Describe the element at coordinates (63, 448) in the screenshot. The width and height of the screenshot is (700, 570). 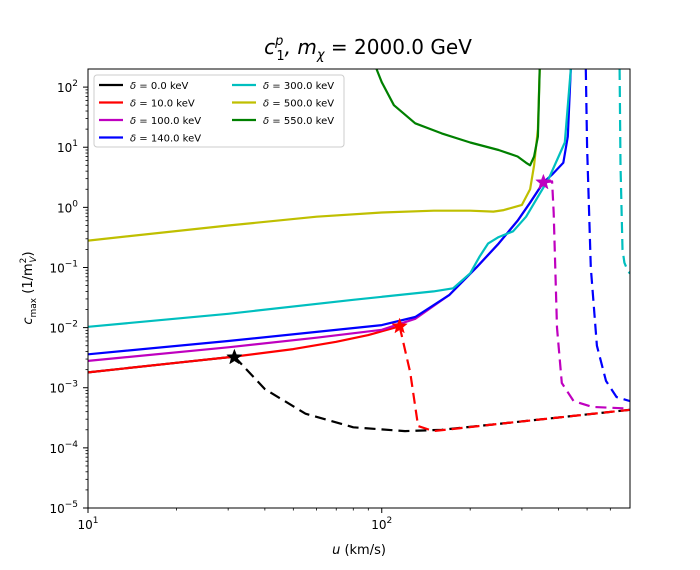
I see `y-tick-label-1: 10⁻⁴` at that location.